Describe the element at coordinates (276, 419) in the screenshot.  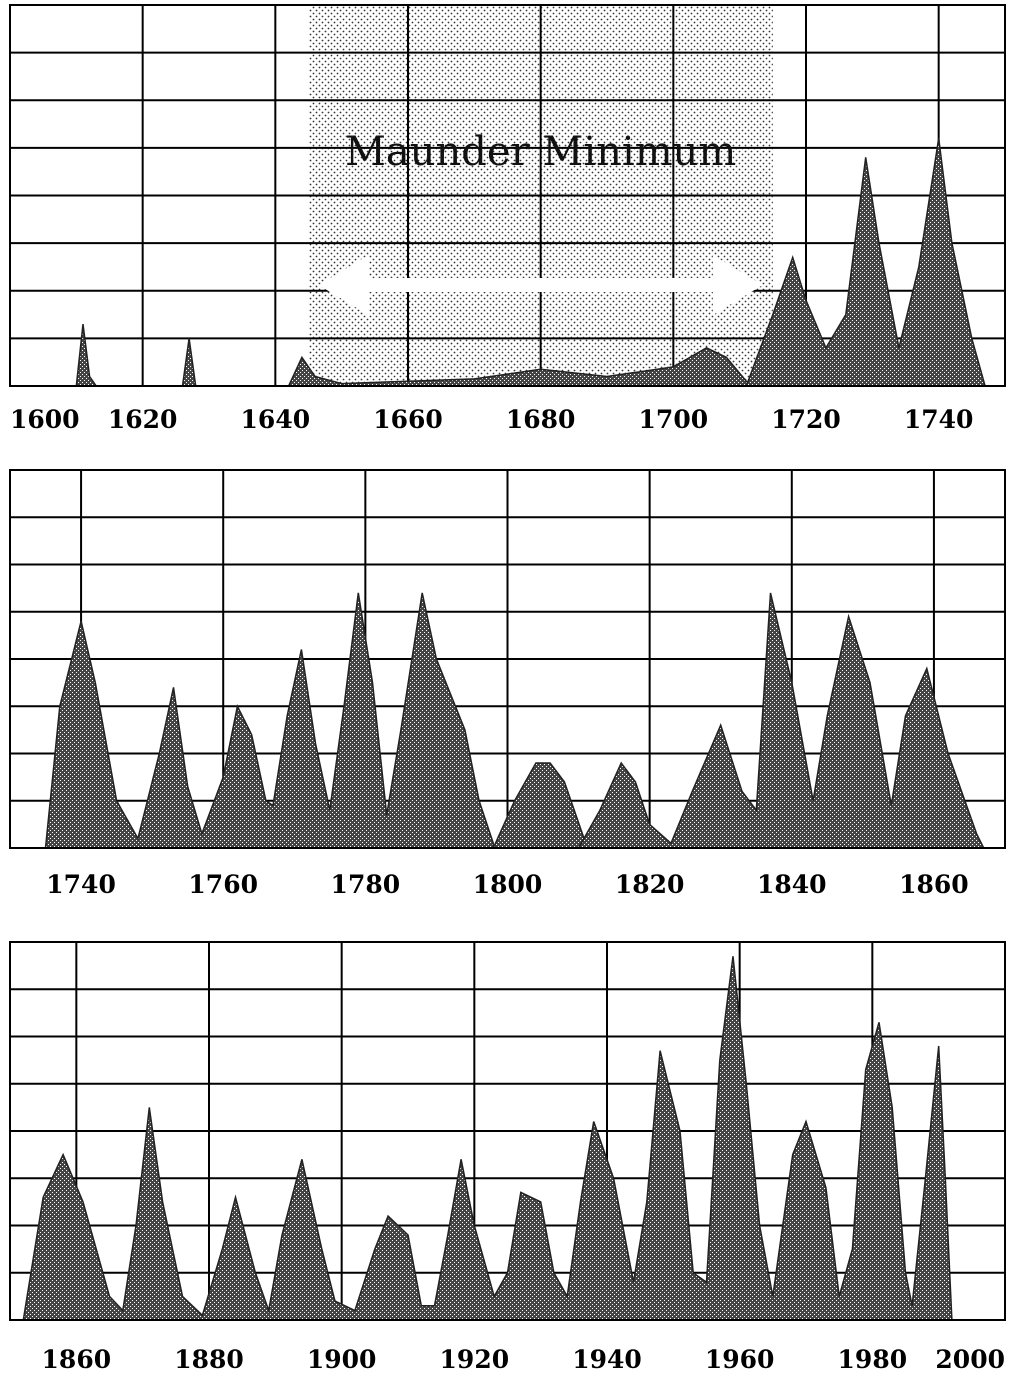
I see `x-tick-label: 1640` at that location.